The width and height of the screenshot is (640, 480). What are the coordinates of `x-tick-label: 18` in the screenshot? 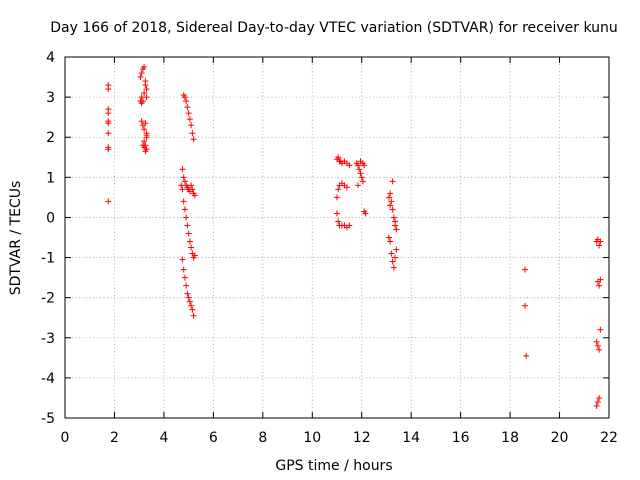 It's located at (510, 438).